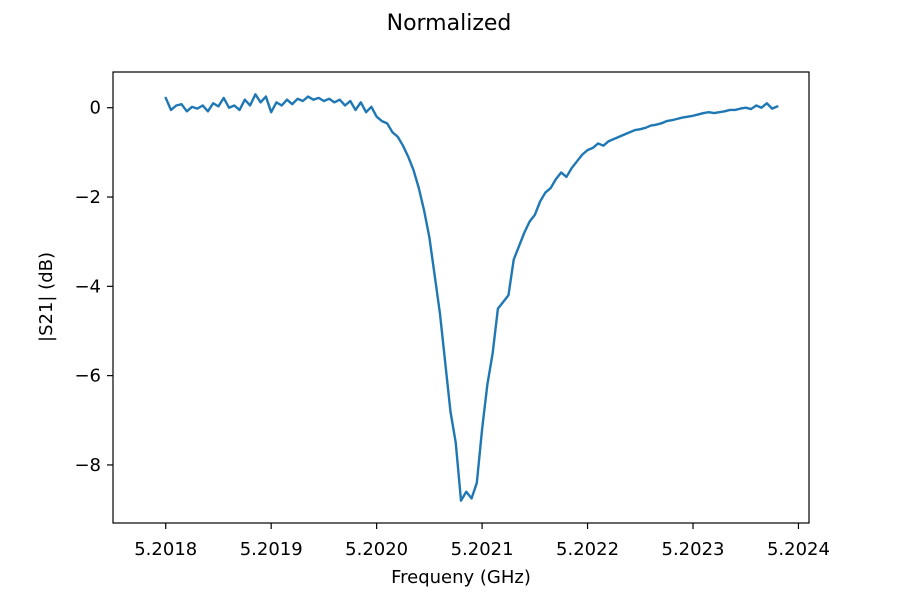 Image resolution: width=900 pixels, height=600 pixels. Describe the element at coordinates (87, 465) in the screenshot. I see `y-tick-label: −8` at that location.